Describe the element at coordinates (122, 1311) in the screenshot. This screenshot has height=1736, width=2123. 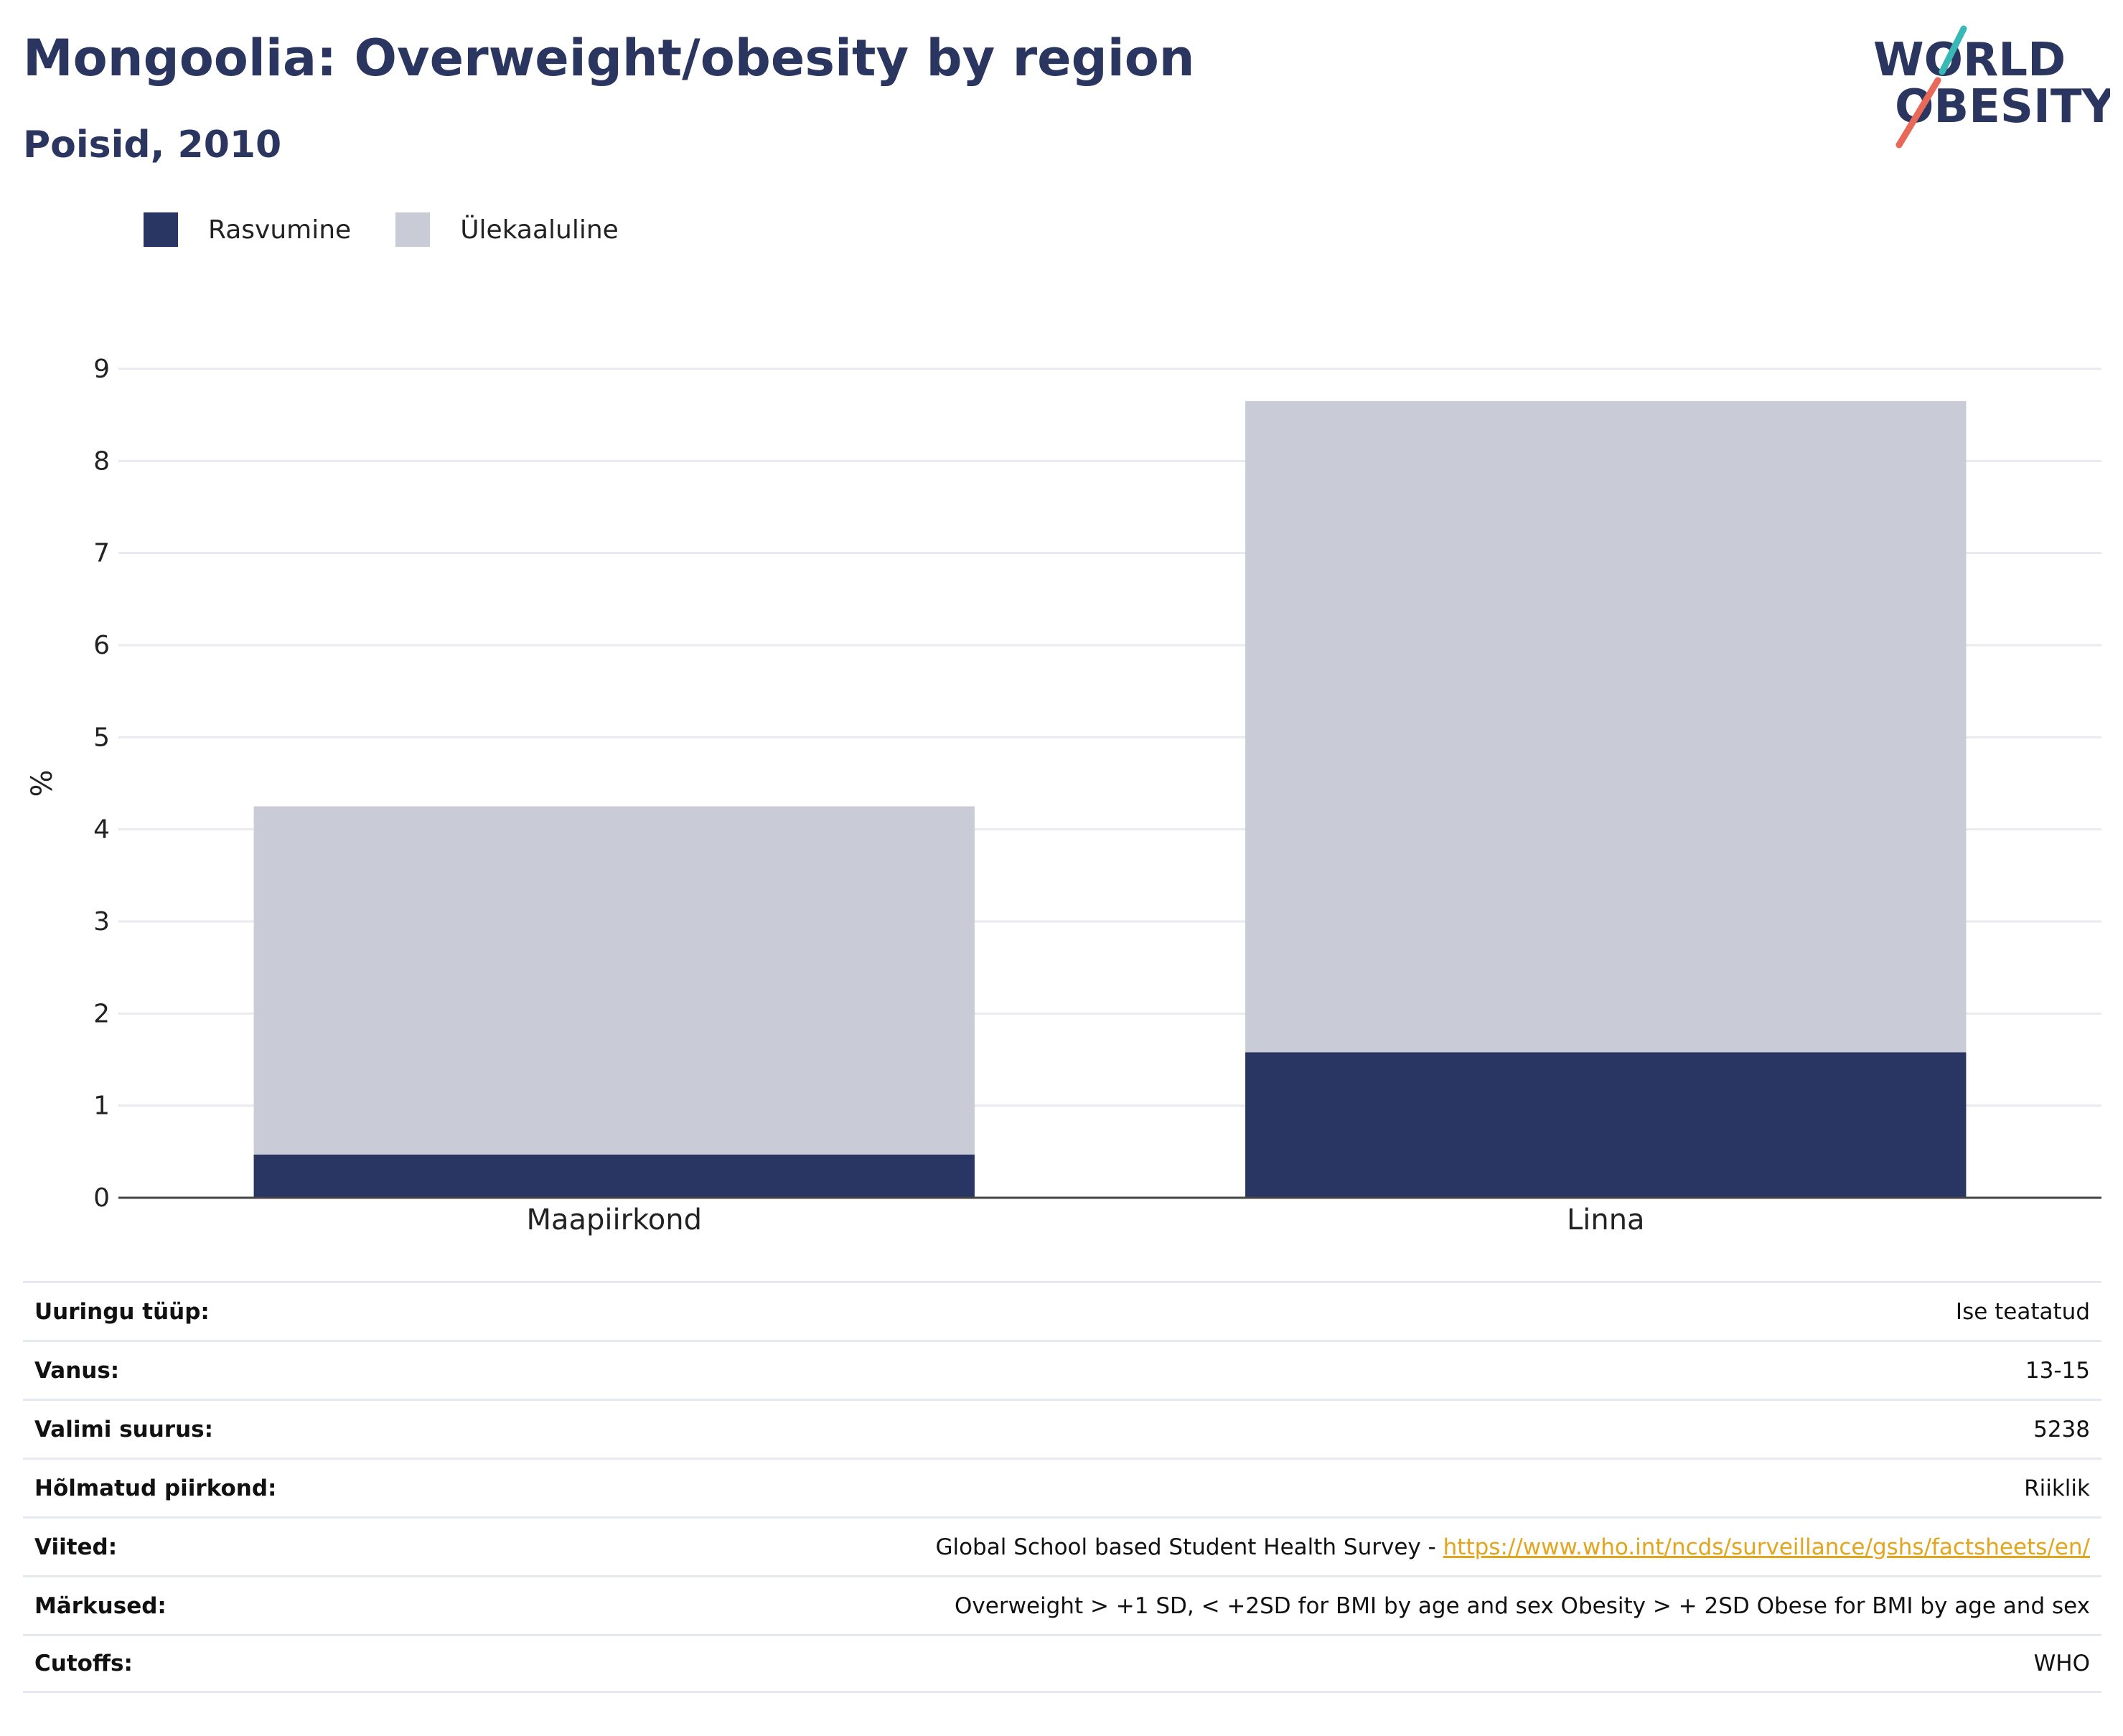
I see `info-label: Uuringu tüüp:` at that location.